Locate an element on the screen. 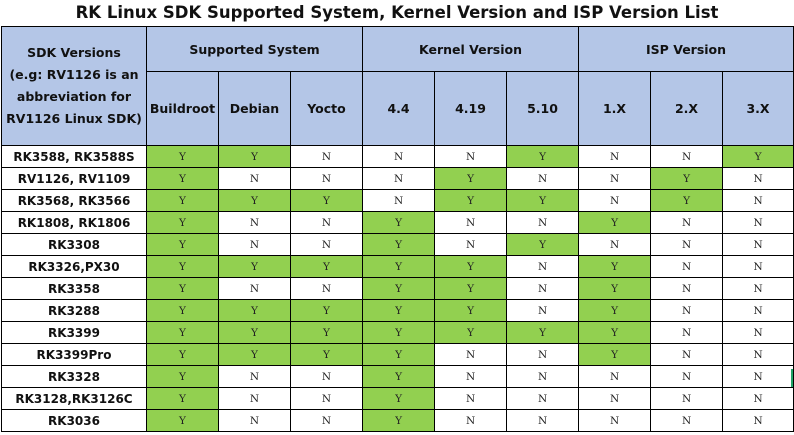 This screenshot has height=435, width=794. sdk-name-cell: RK3288 is located at coordinates (74, 310).